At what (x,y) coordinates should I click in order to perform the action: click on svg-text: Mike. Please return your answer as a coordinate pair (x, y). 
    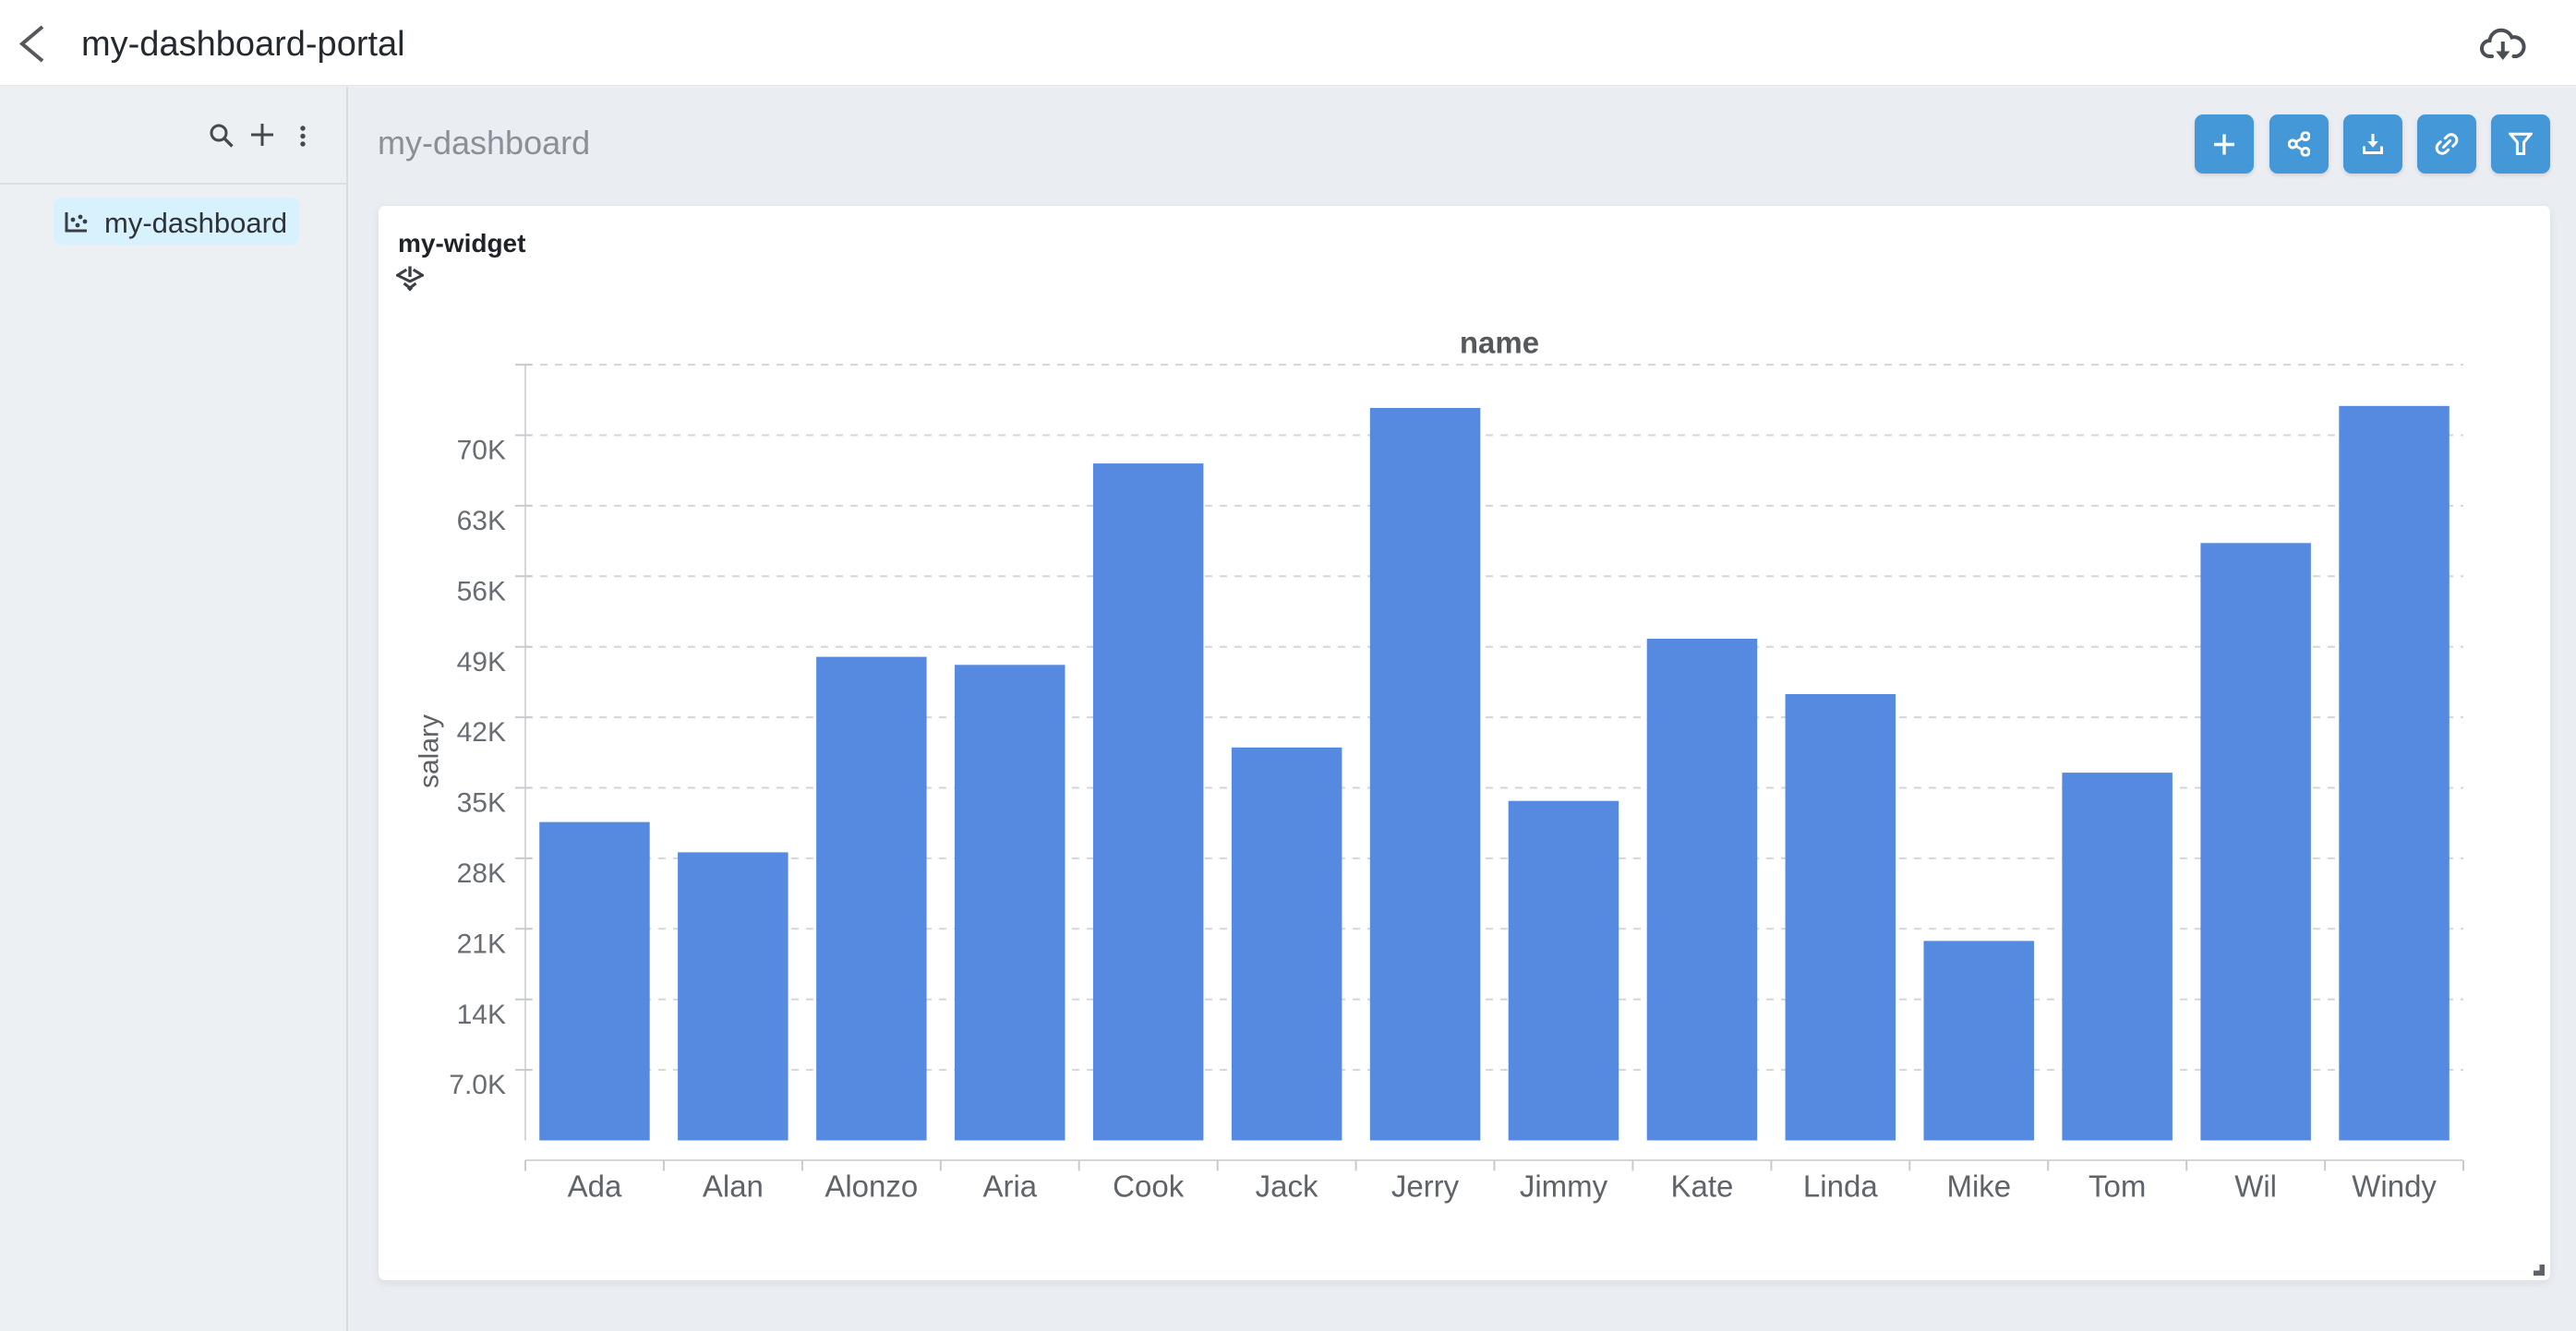
    Looking at the image, I should click on (1978, 1186).